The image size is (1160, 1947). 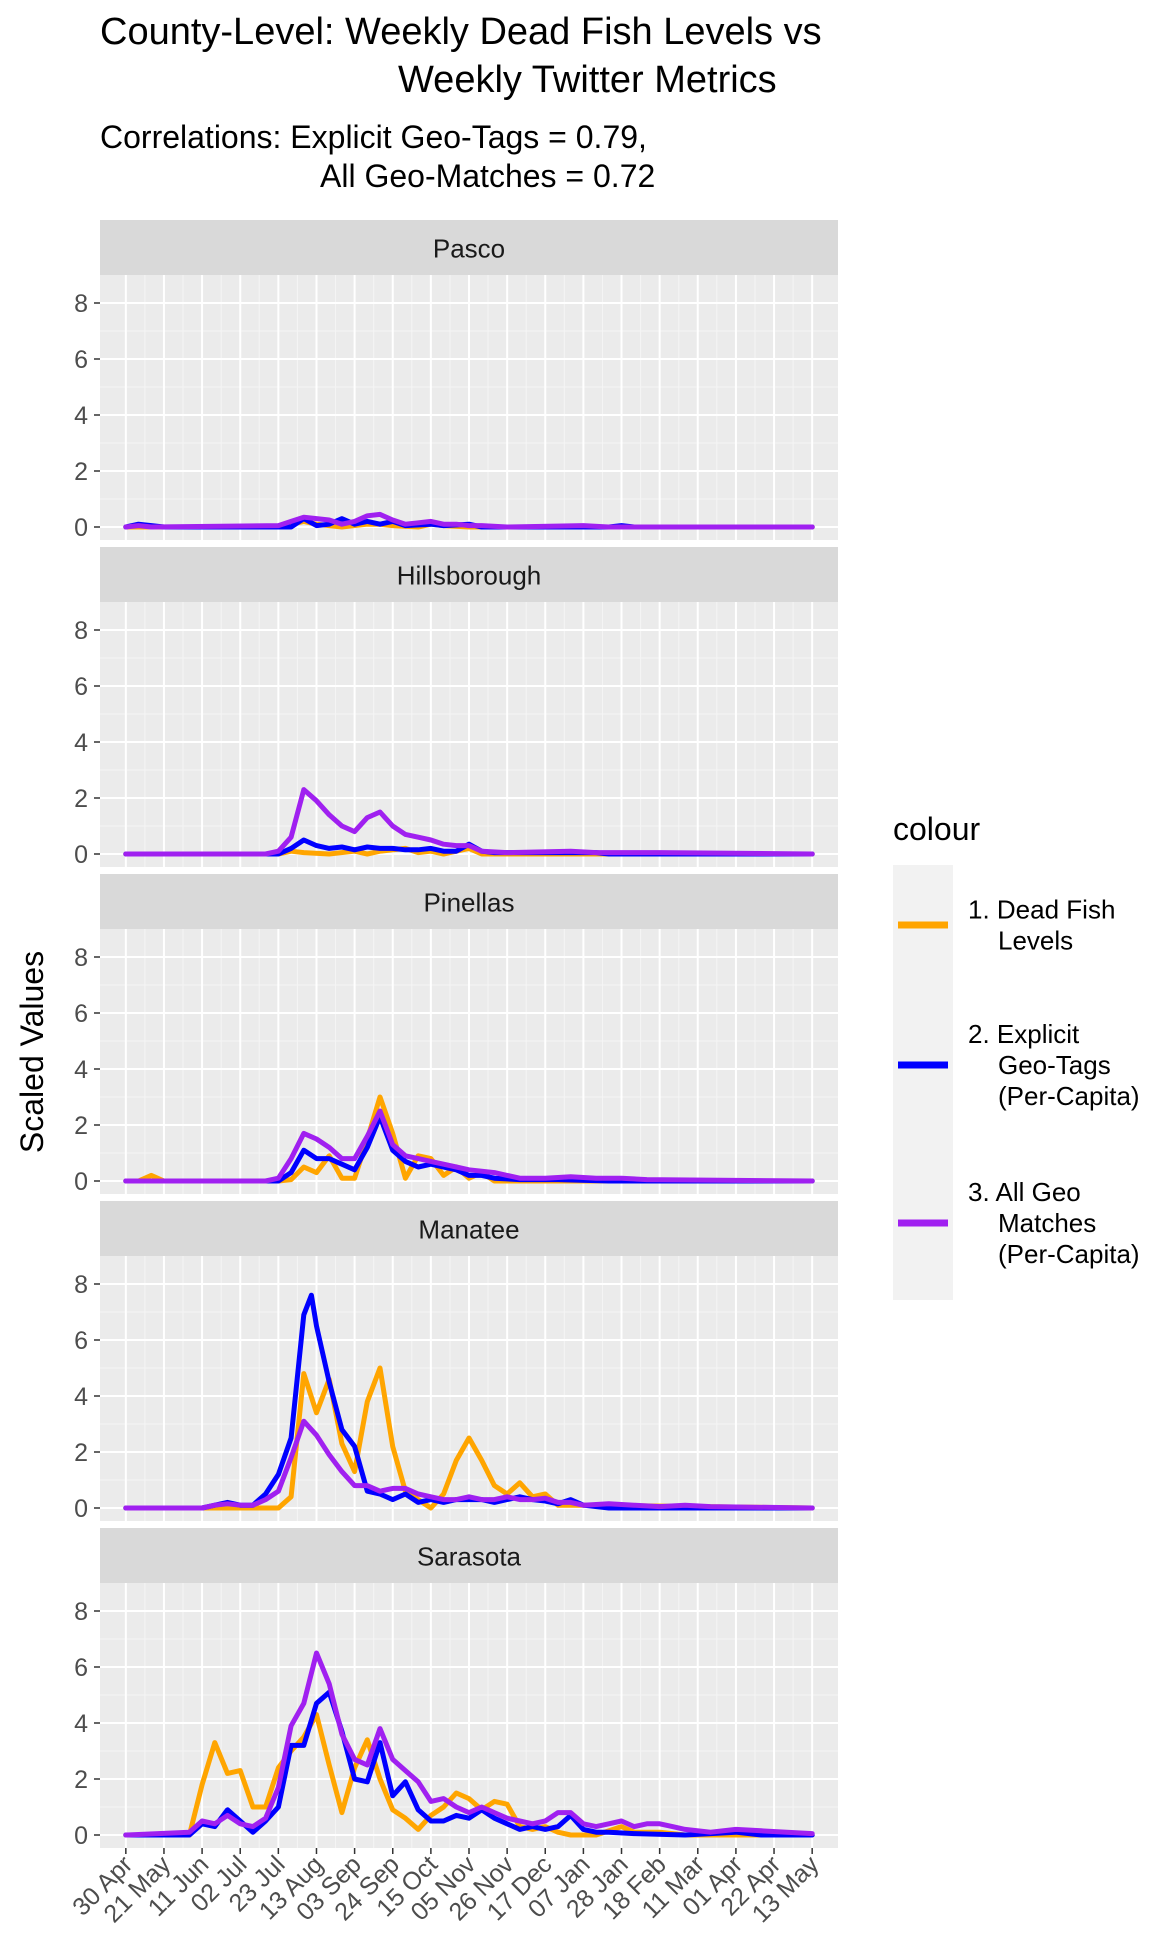 I want to click on legend-label: Levels, so click(x=1035, y=941).